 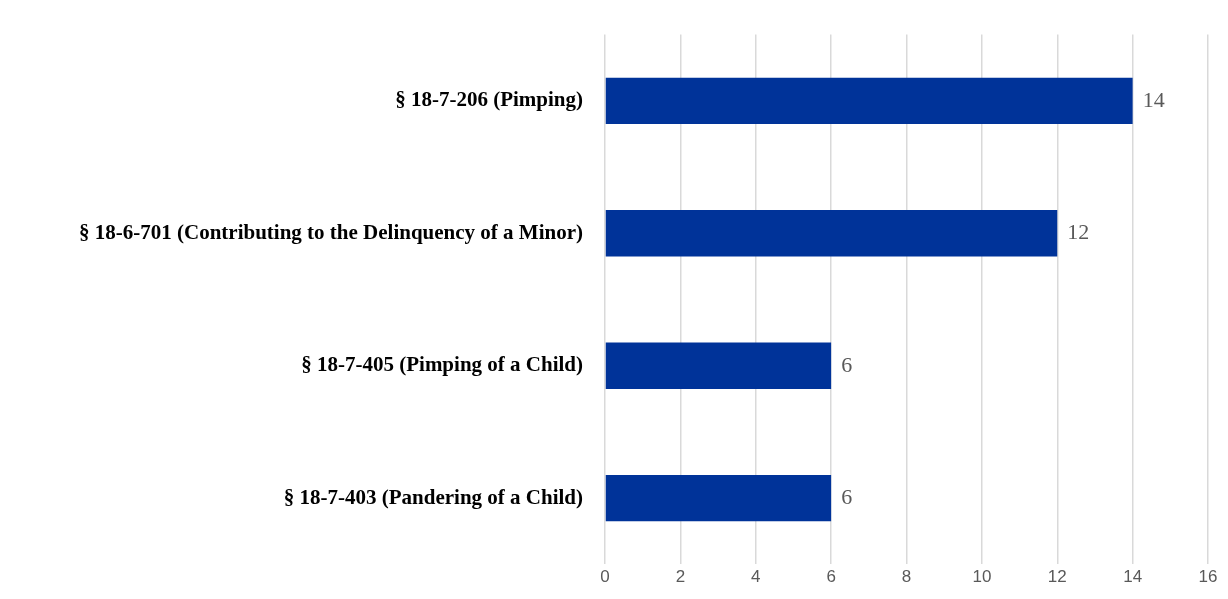 What do you see at coordinates (1208, 577) in the screenshot?
I see `x-tick-label: 16` at bounding box center [1208, 577].